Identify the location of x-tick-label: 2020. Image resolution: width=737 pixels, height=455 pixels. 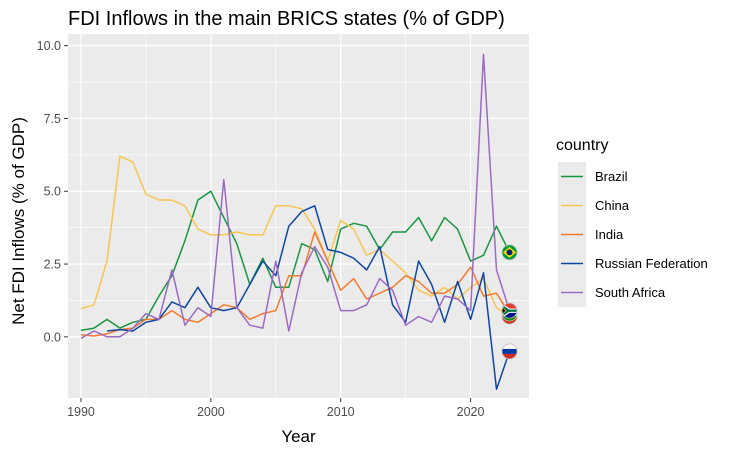
(471, 412).